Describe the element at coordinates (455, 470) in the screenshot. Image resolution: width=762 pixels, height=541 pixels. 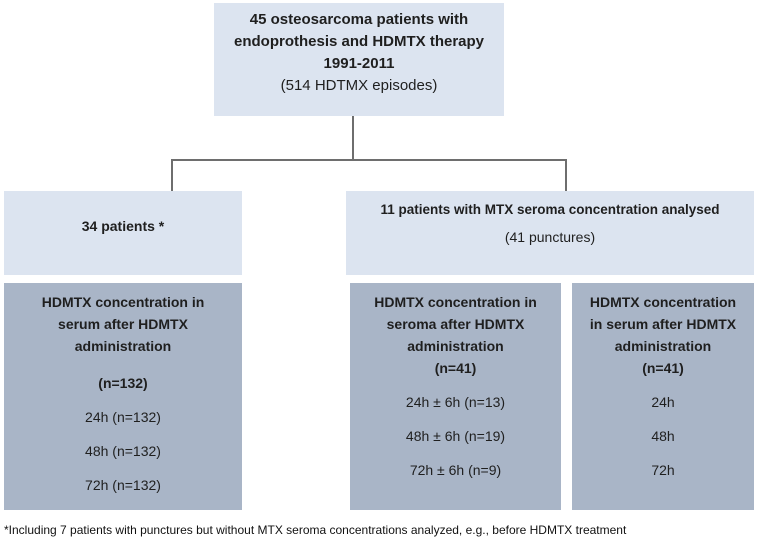
I see `leaf2-item-72h: 72h ± 6h (n=9)` at that location.